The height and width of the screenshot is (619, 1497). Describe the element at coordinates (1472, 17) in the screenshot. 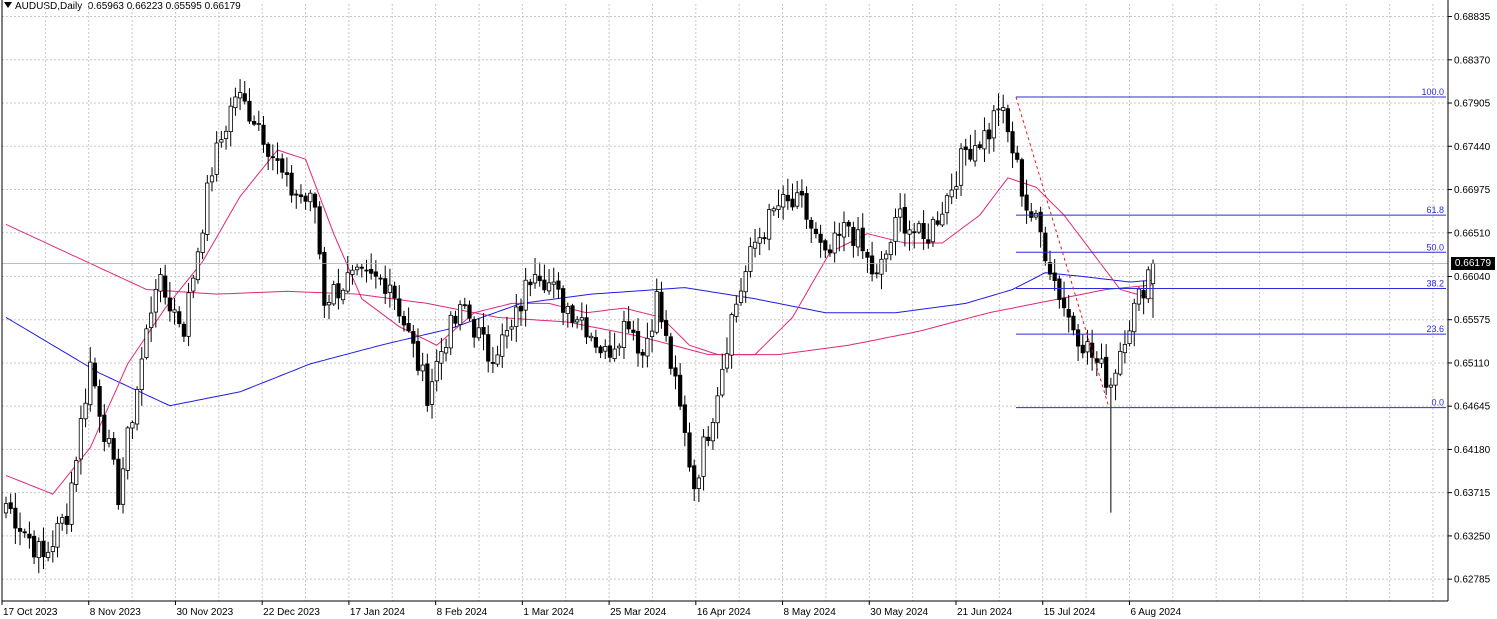

I see `y-tick-label: 0.68835` at that location.